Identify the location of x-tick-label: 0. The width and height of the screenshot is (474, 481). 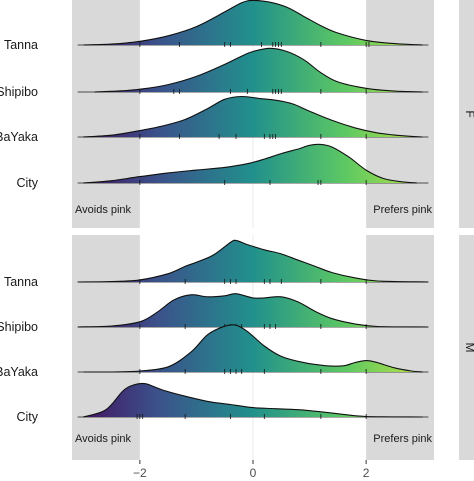
(253, 473).